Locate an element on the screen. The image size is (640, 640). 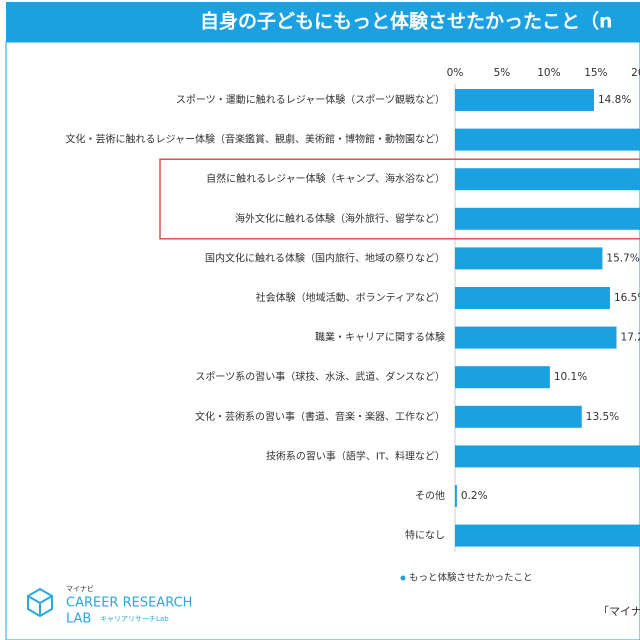
x-tick-label: 15% is located at coordinates (595, 73).